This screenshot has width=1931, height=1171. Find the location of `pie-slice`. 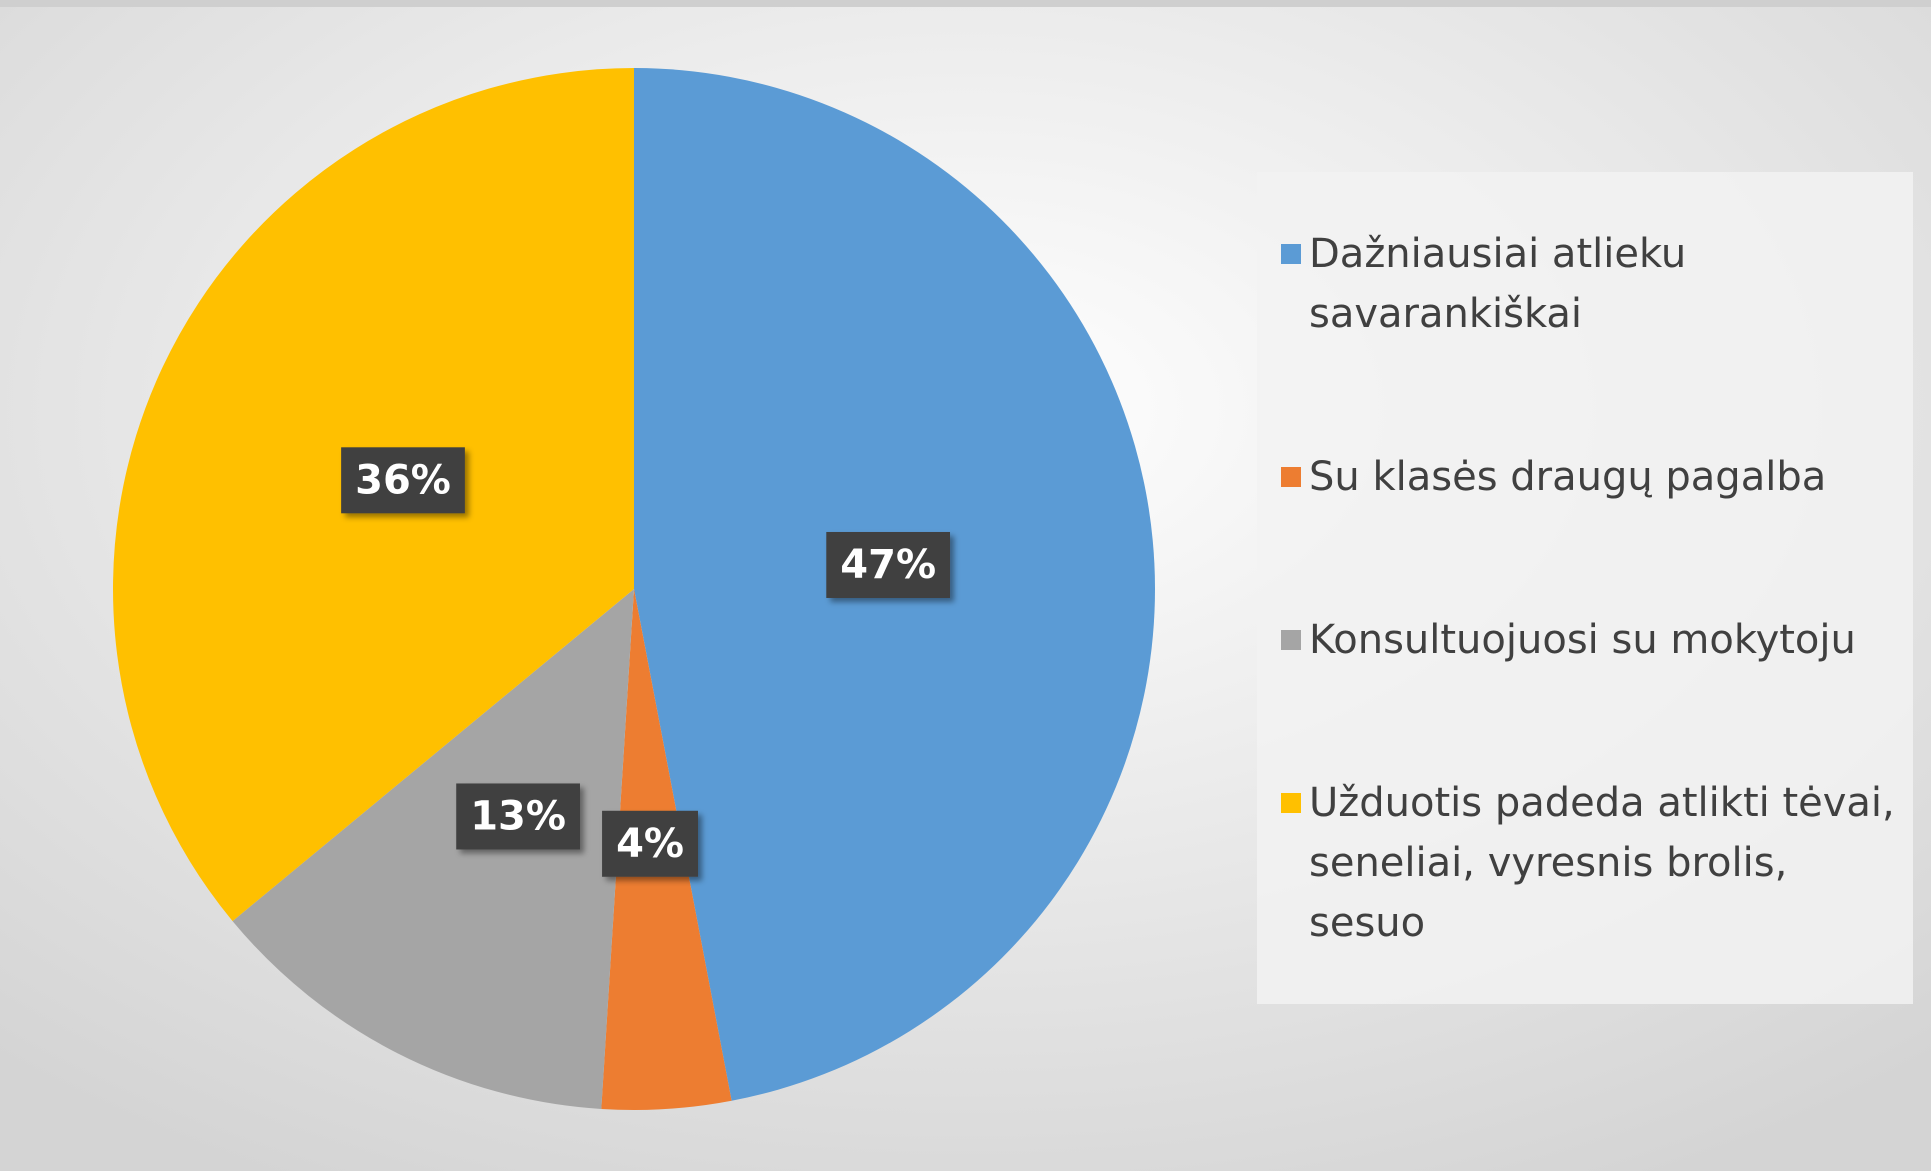

pie-slice is located at coordinates (433, 849).